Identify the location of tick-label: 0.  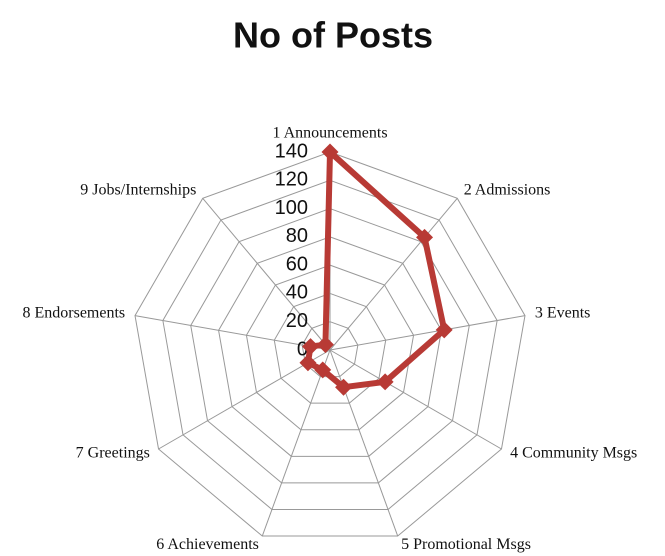
(302, 349).